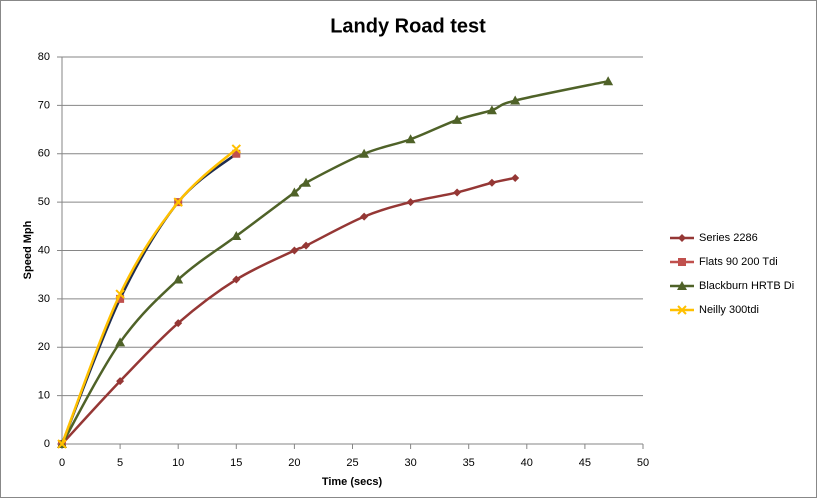 The height and width of the screenshot is (499, 818). Describe the element at coordinates (44, 347) in the screenshot. I see `y-tick-label: 20` at that location.